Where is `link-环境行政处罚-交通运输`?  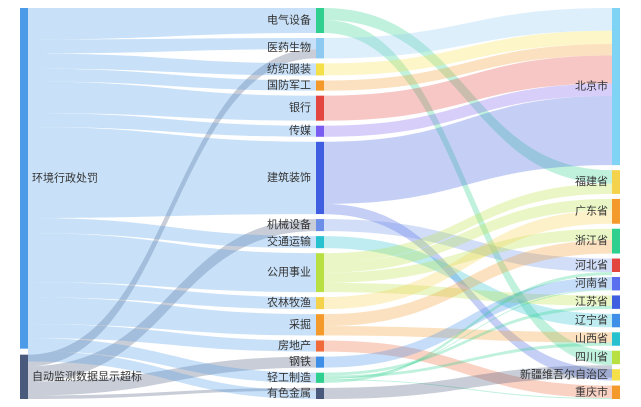
link-环境行政处罚-交通运输 is located at coordinates (172, 233).